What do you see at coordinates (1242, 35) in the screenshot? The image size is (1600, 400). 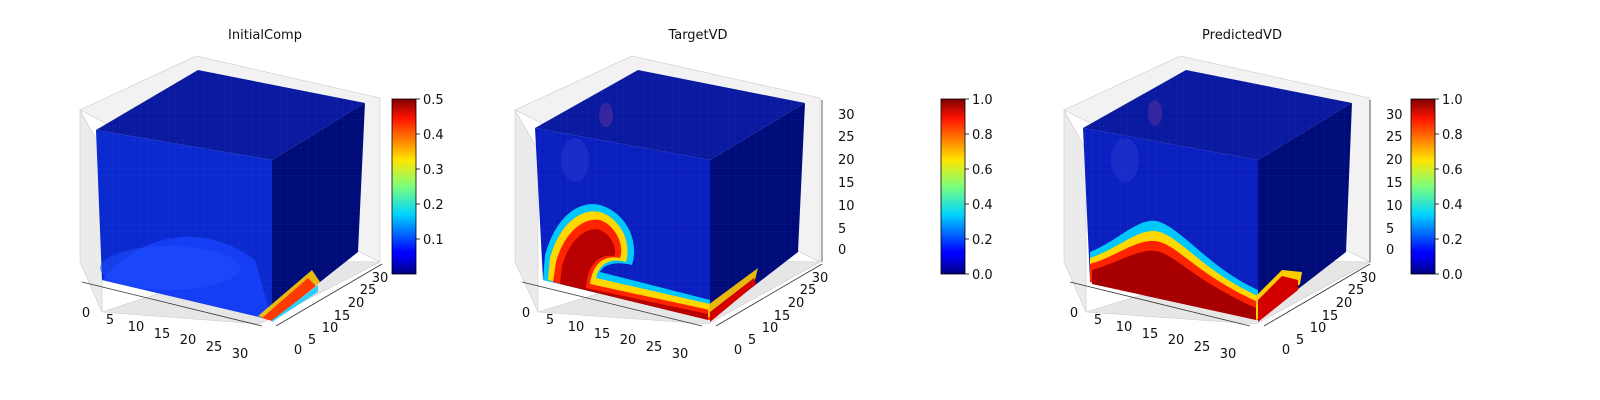 I see `chart-title: PredictedVD` at bounding box center [1242, 35].